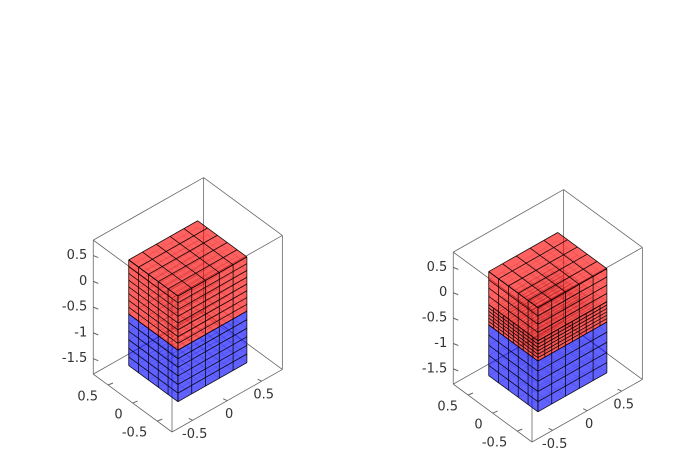 Image resolution: width=700 pixels, height=455 pixels. I want to click on y-tick-label: -0.5, so click(494, 443).